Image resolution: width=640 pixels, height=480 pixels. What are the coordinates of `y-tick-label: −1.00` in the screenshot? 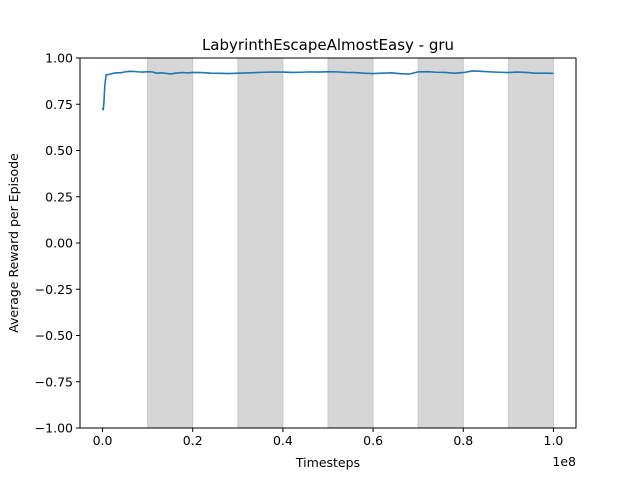 It's located at (54, 428).